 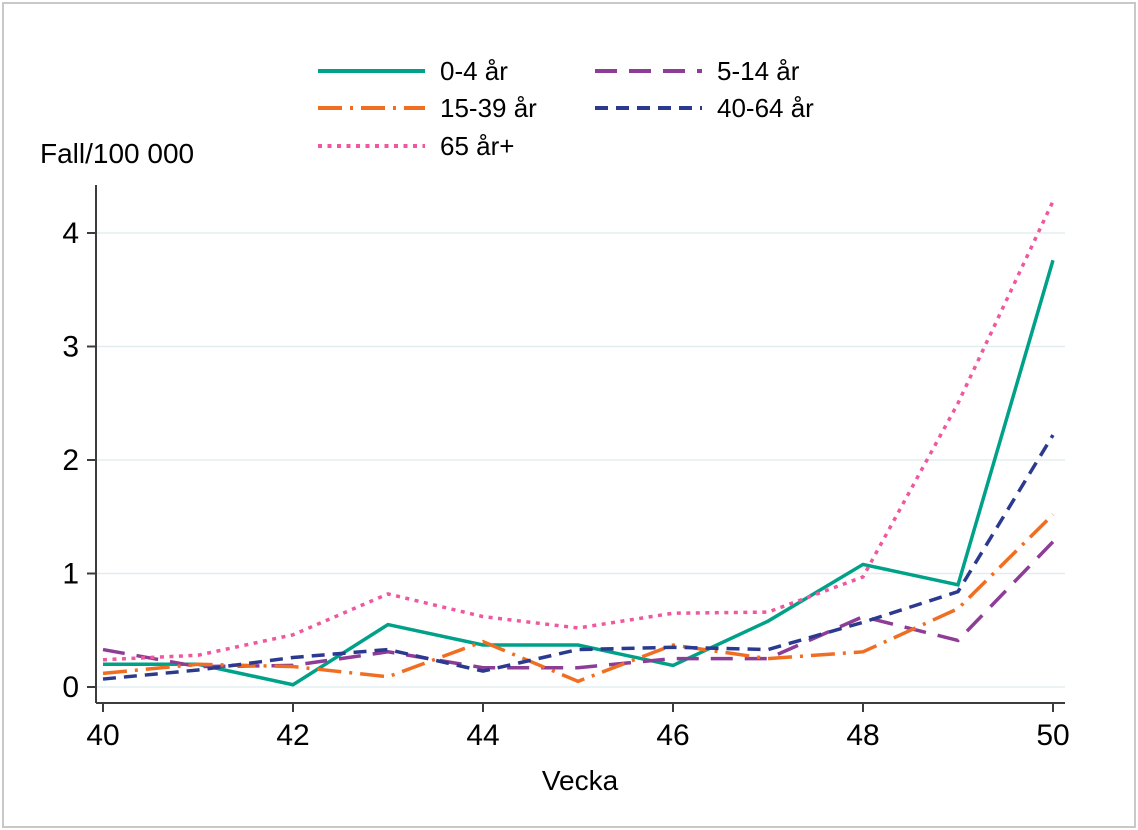 I want to click on legend-item-0-4-r: 0-4 år, so click(x=413, y=71).